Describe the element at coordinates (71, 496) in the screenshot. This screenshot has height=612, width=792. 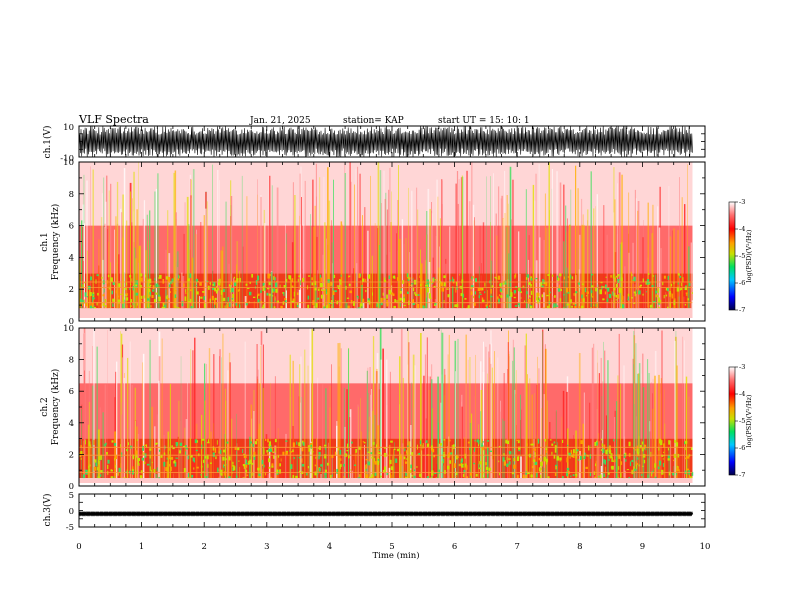
I see `ch3-ytick-top: 5` at that location.